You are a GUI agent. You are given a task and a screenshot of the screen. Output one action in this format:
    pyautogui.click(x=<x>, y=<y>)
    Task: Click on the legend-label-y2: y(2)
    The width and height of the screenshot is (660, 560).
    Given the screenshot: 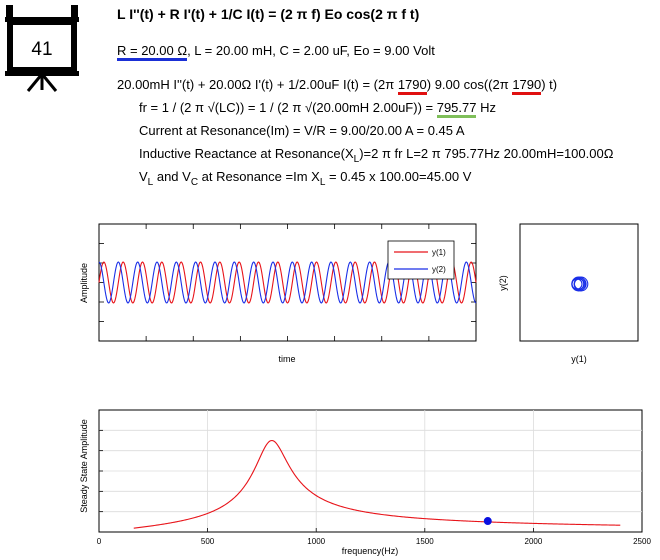 What is the action you would take?
    pyautogui.click(x=439, y=269)
    